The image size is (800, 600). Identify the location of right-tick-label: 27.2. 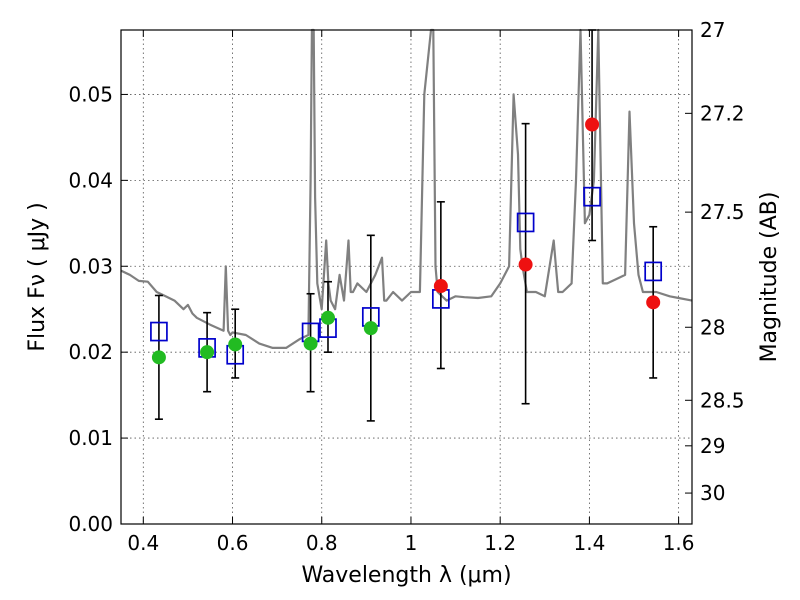
(722, 113).